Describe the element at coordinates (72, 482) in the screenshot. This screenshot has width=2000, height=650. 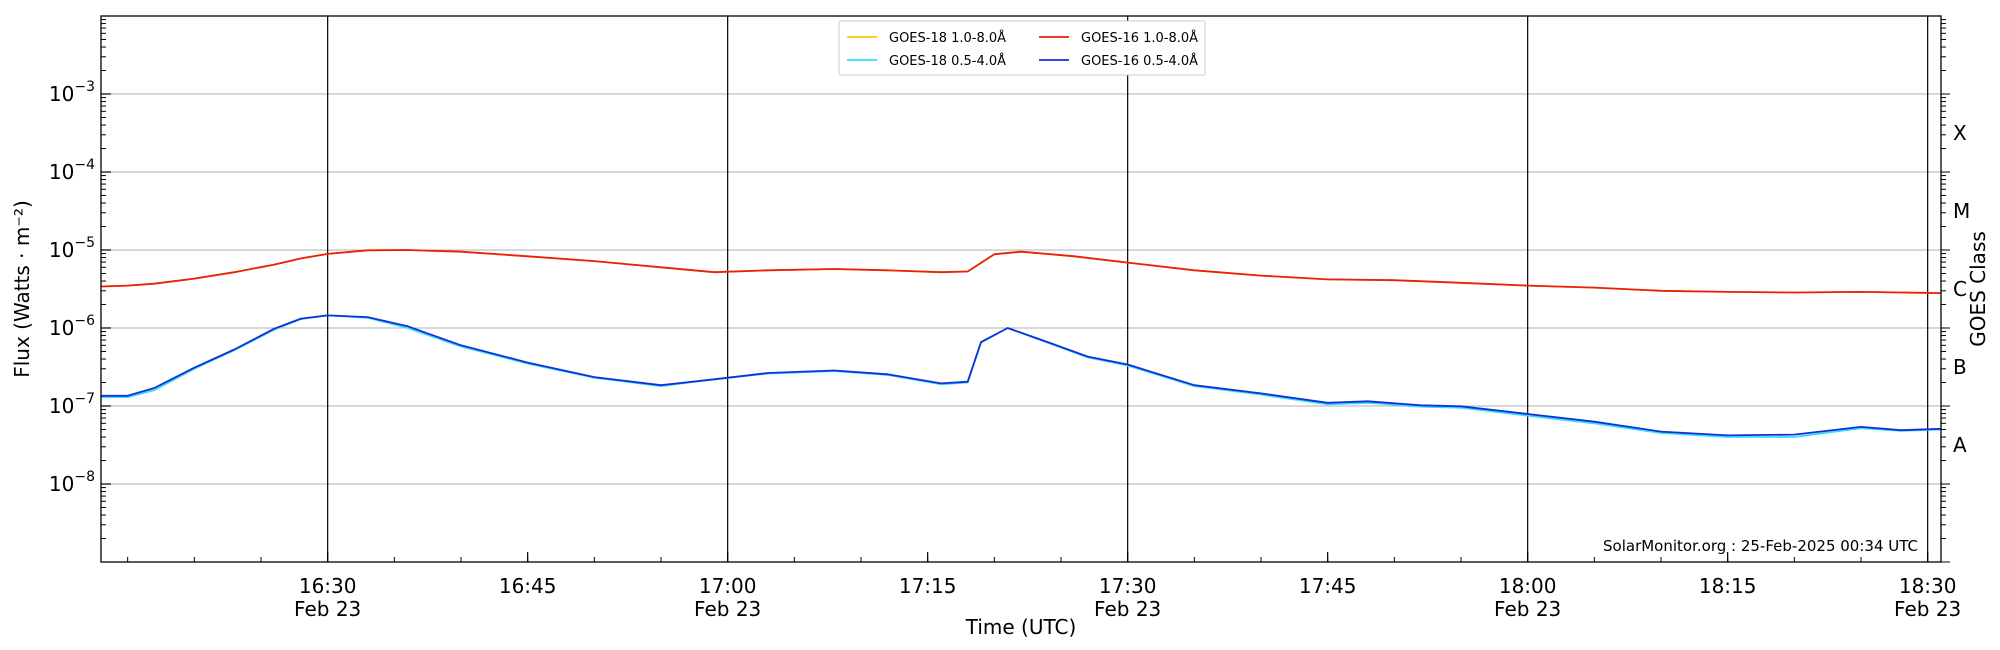
I see `y-tick-label: 10⁻⁸` at that location.